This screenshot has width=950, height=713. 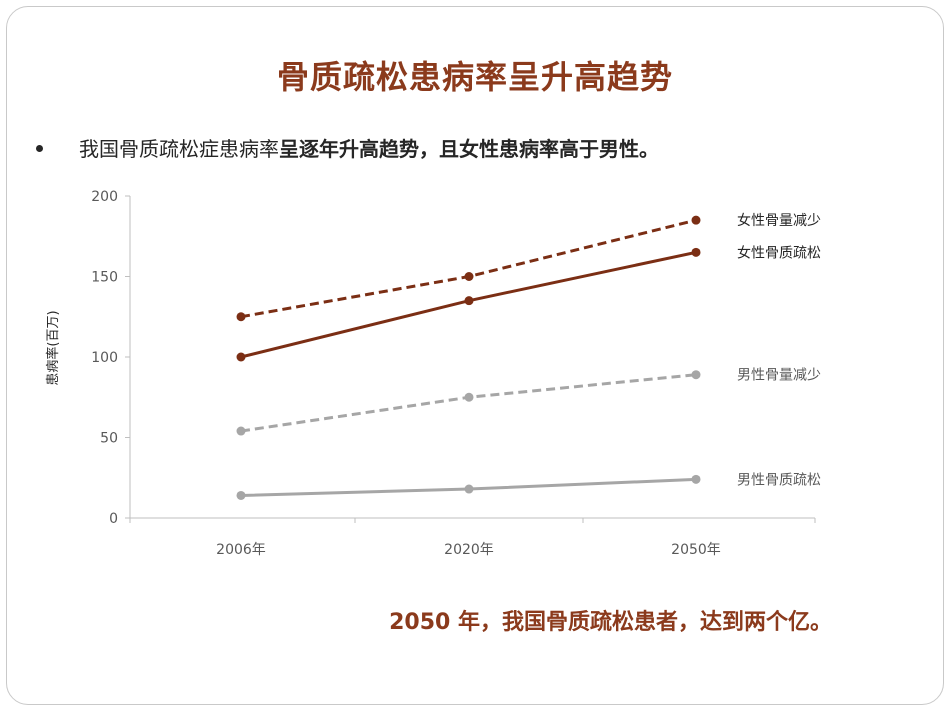 I want to click on bullet-dot-icon, so click(x=39, y=148).